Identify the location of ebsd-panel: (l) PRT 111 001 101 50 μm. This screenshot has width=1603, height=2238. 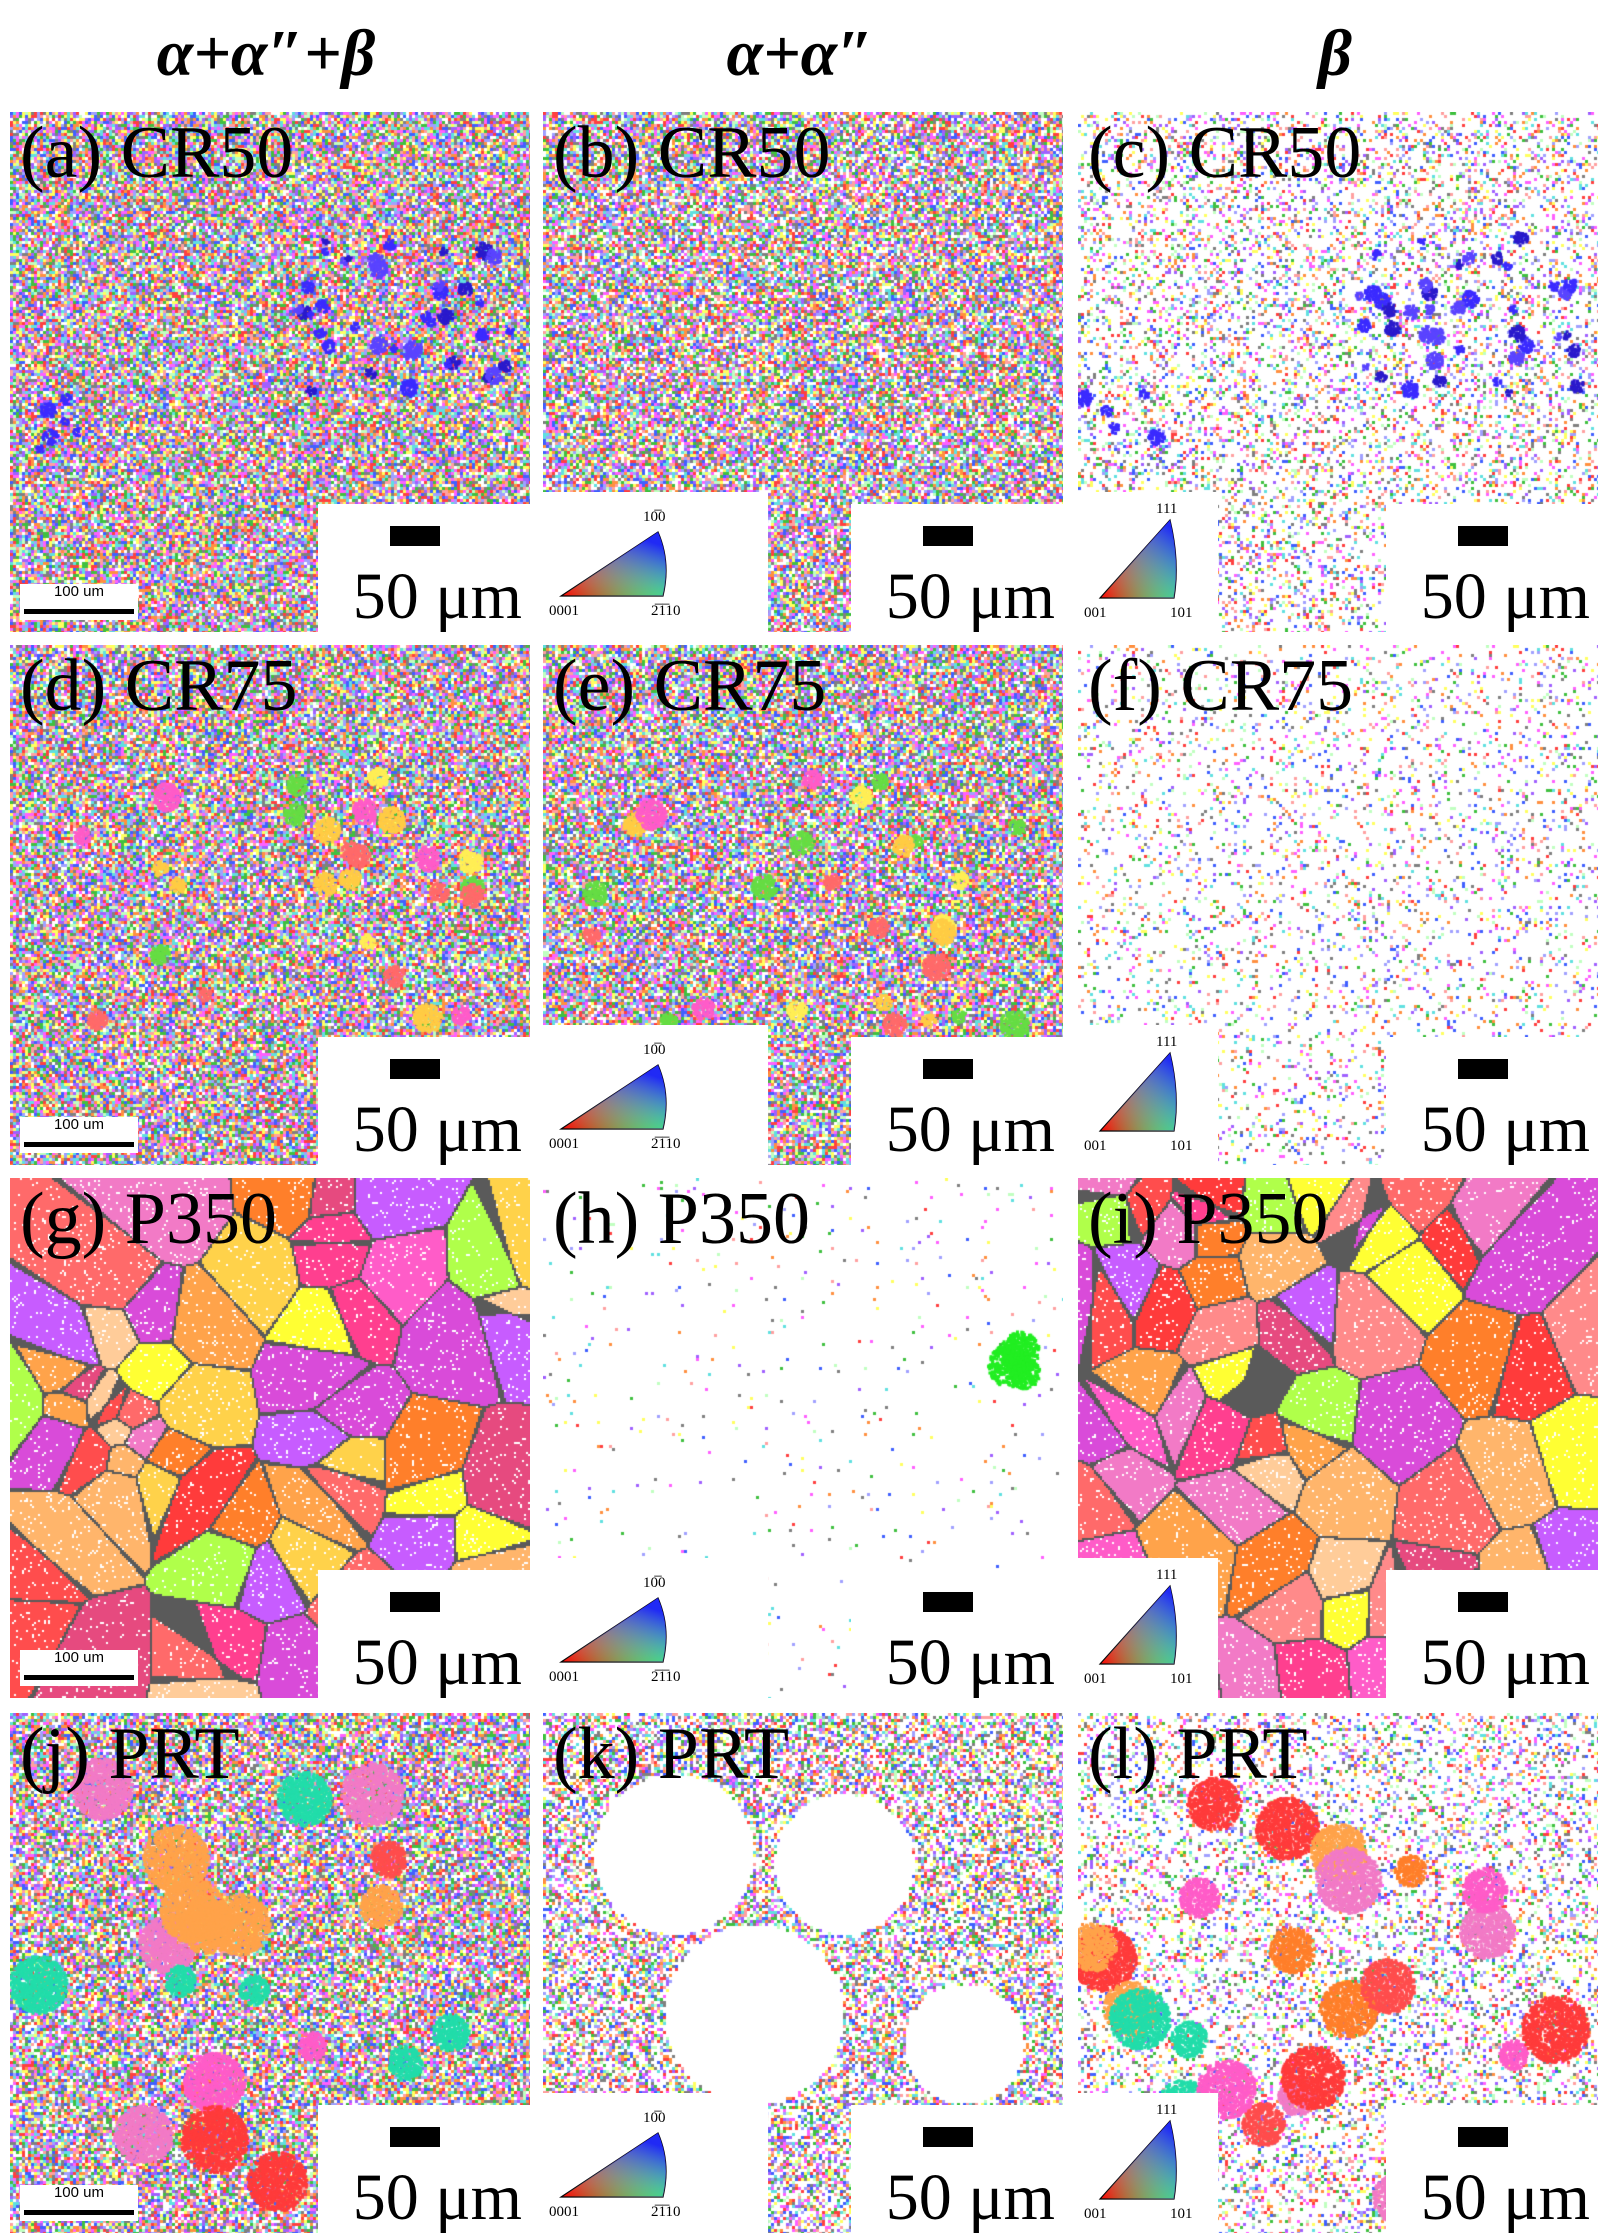
(1338, 1973).